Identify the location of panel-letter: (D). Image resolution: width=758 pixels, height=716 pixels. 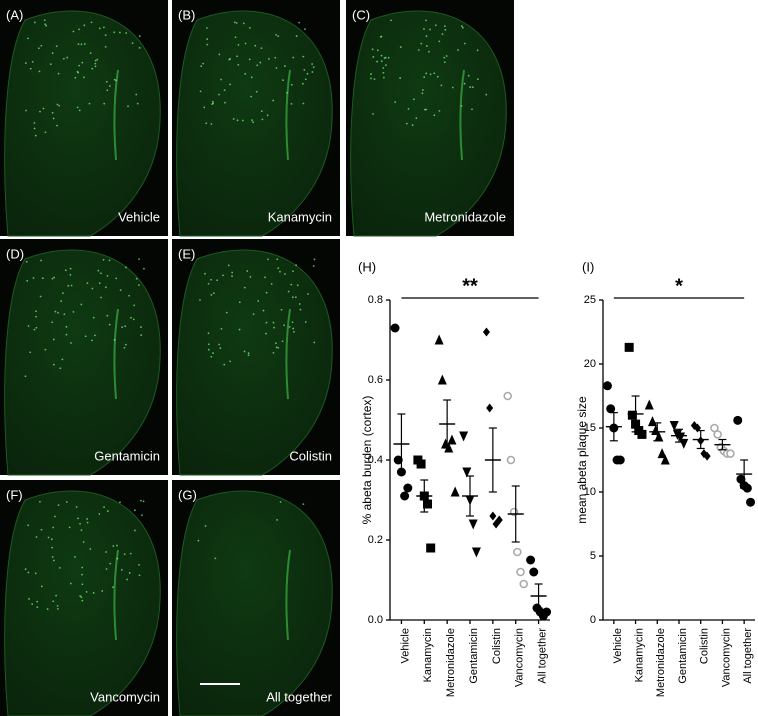
(15, 253).